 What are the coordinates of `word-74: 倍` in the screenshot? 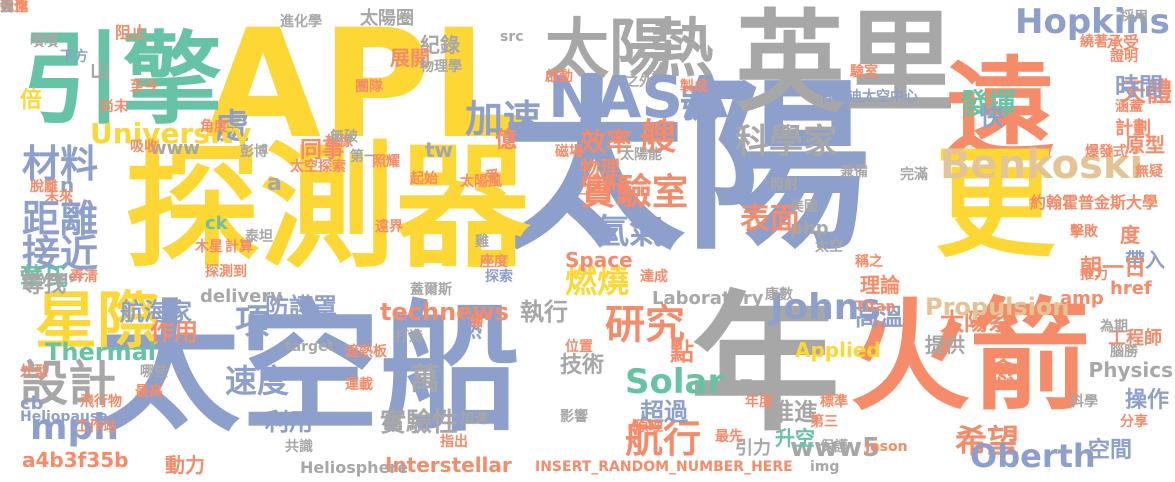 It's located at (31, 100).